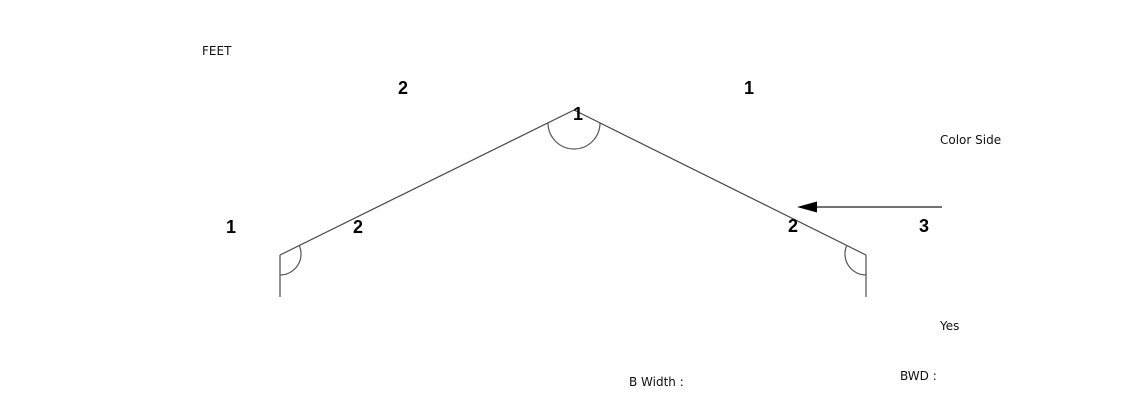 This screenshot has width=1138, height=415. I want to click on arrow-number: 3, so click(924, 226).